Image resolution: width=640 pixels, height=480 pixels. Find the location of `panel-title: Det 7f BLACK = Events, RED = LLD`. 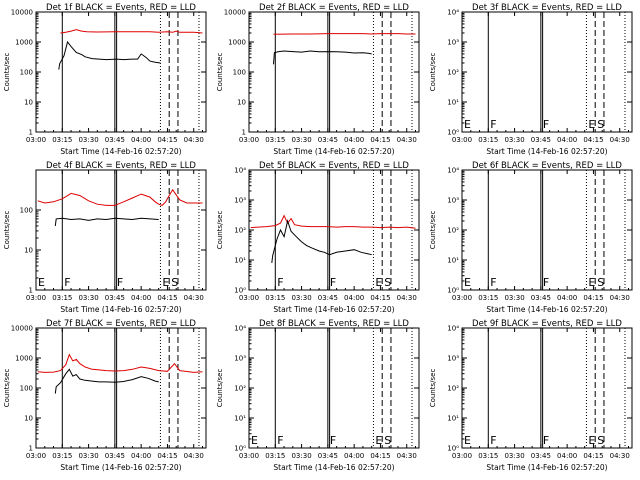

panel-title: Det 7f BLACK = Events, RED = LLD is located at coordinates (121, 324).